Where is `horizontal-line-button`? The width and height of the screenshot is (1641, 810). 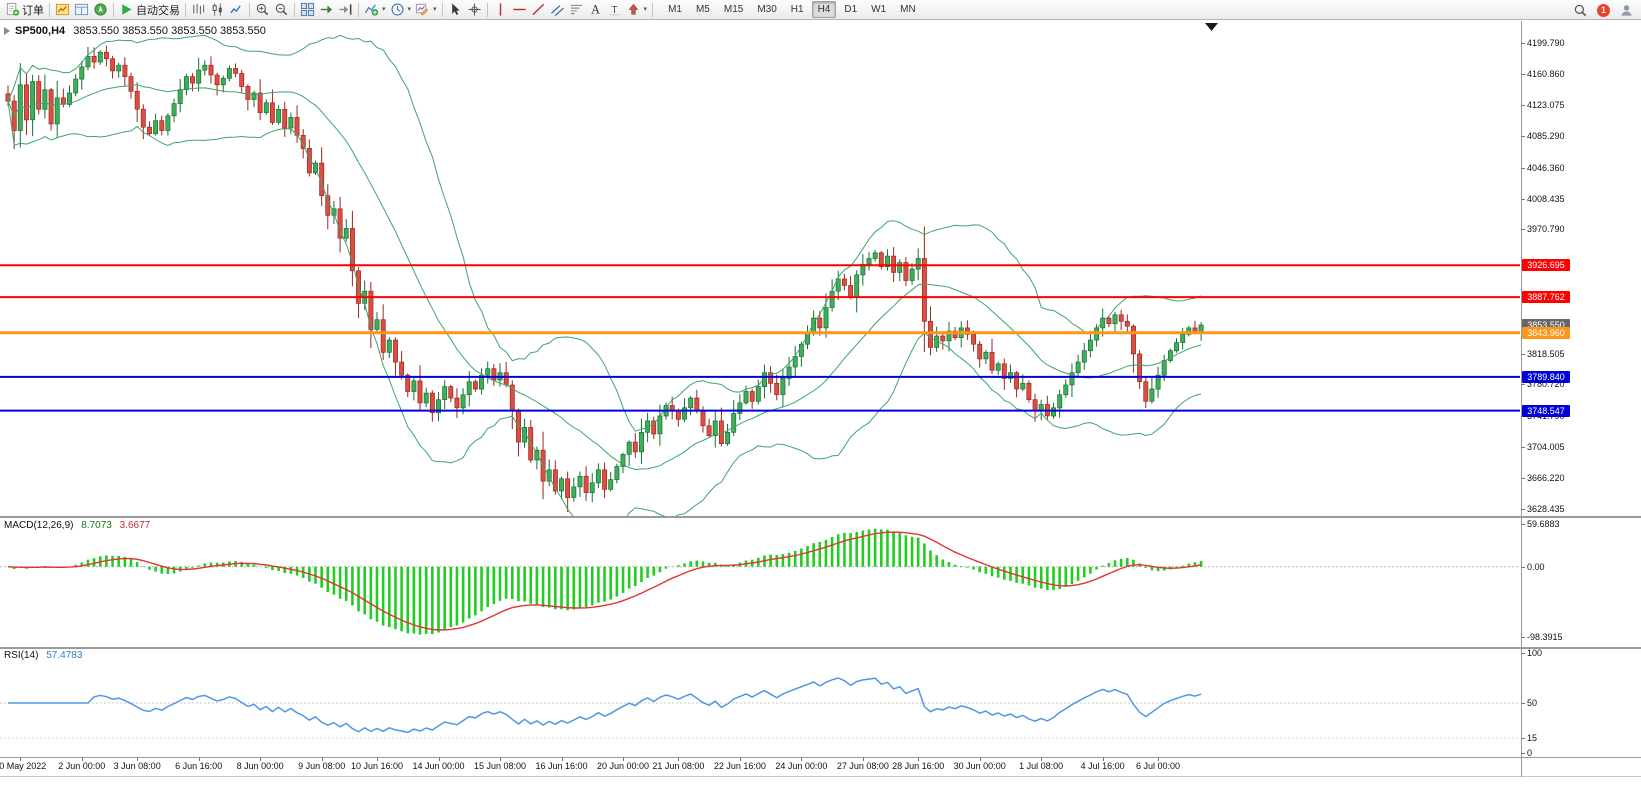
horizontal-line-button is located at coordinates (519, 10).